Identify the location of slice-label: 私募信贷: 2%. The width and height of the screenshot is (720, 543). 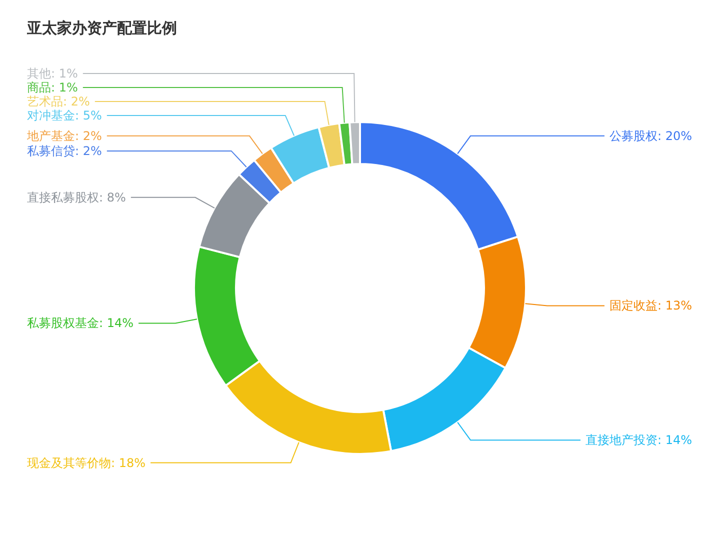
(64, 151).